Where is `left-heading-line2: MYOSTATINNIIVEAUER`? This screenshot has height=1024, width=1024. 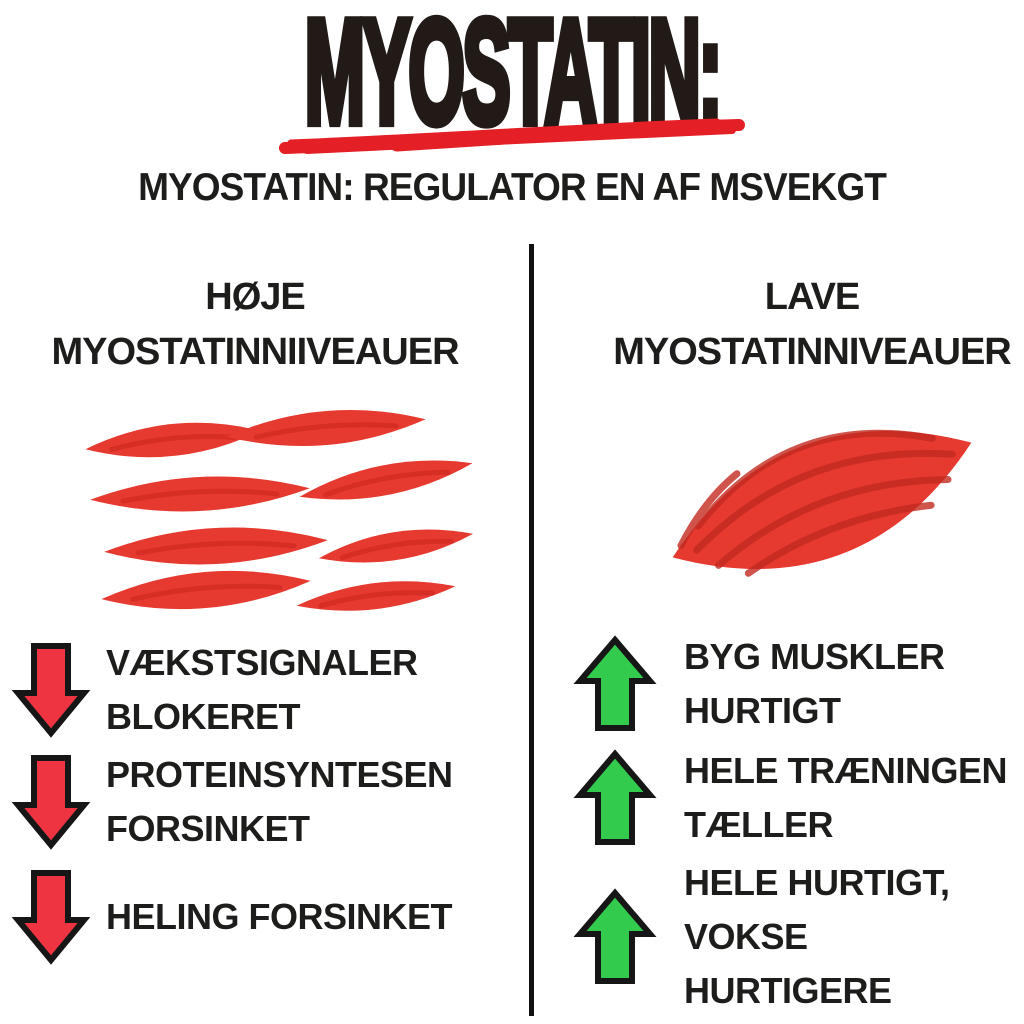 left-heading-line2: MYOSTATINNIIVEAUER is located at coordinates (255, 352).